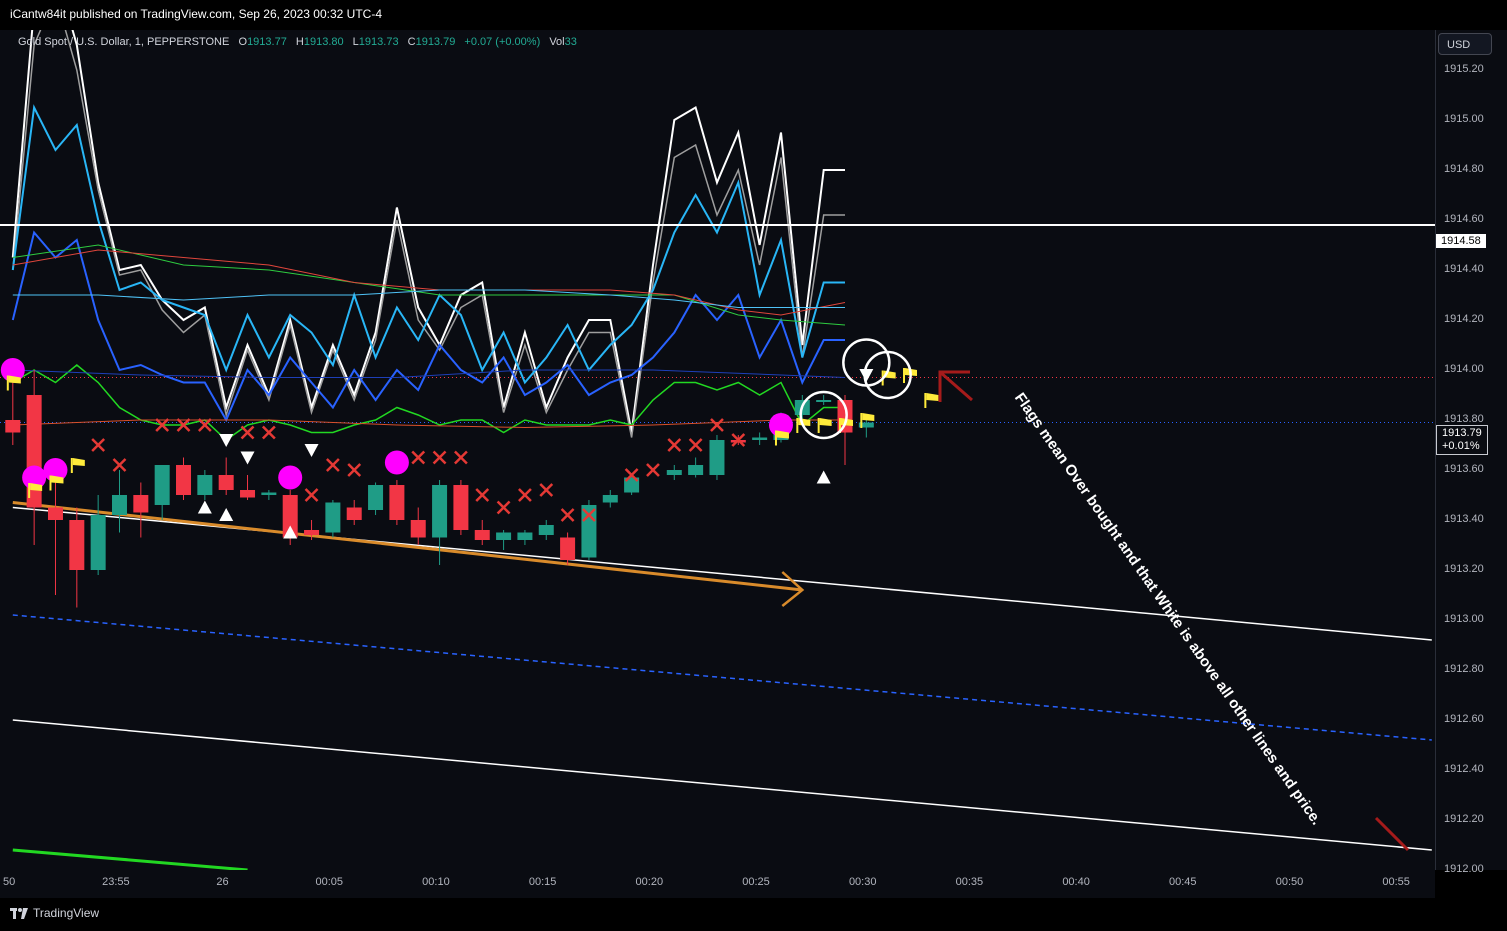 The width and height of the screenshot is (1507, 931). Describe the element at coordinates (243, 42) in the screenshot. I see `open-label: O` at that location.